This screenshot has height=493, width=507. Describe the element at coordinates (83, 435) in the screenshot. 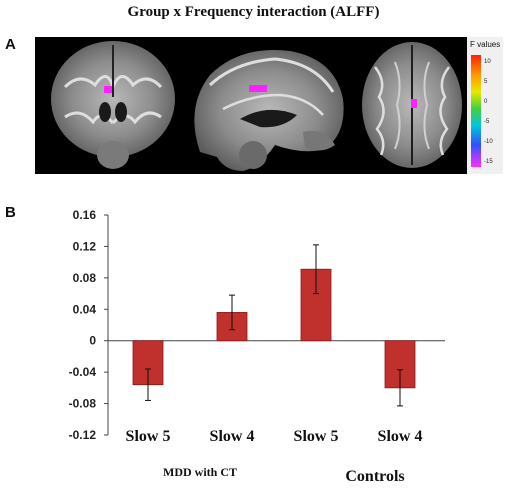

I see `y-tick-label: -0.12` at that location.